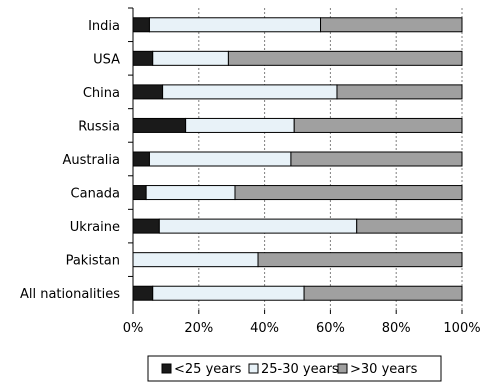 This screenshot has width=481, height=383. I want to click on x-tick-label: 80%, so click(396, 328).